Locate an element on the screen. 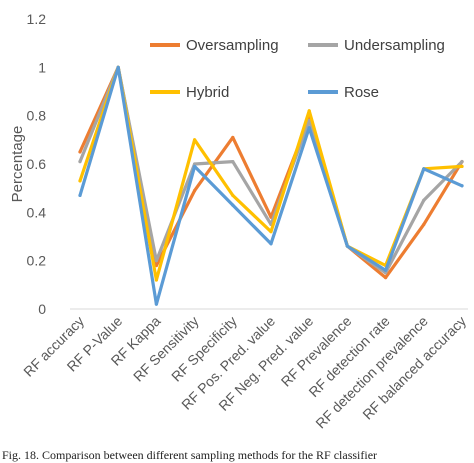 The image size is (474, 463). legend-label-undersampling: Undersampling is located at coordinates (394, 45).